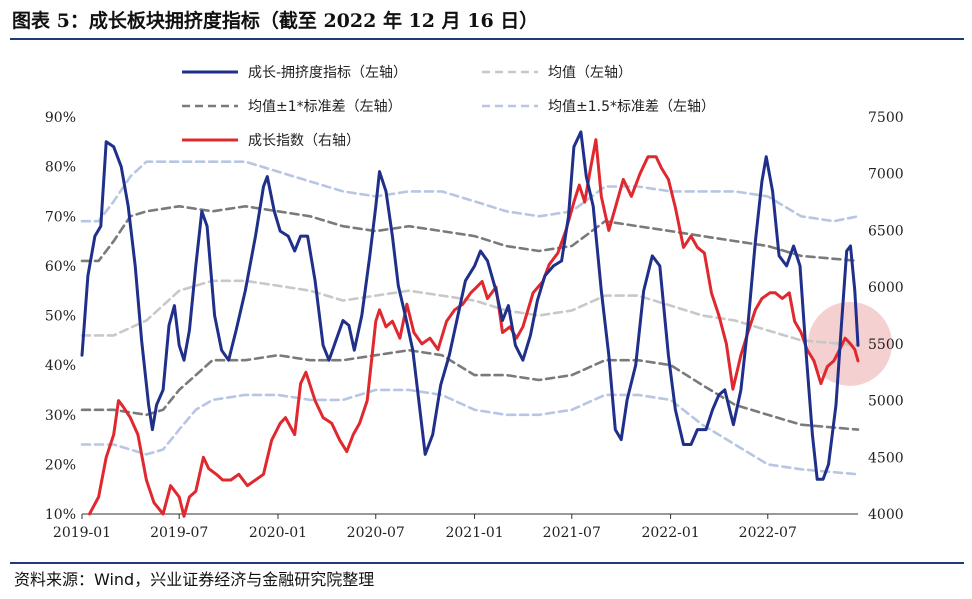  I want to click on legend-label-band15: 均值±1.5*标准差（左轴）, so click(631, 107).